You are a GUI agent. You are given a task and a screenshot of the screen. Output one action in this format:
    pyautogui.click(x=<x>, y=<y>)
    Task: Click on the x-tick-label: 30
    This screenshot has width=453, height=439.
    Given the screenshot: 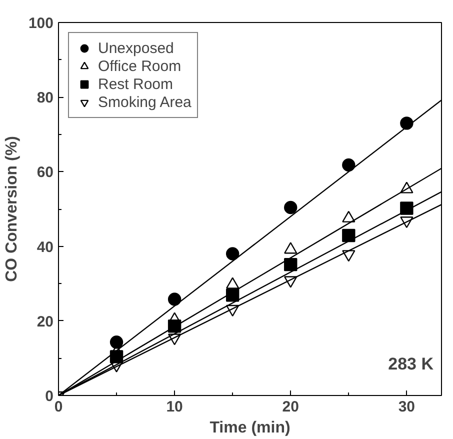 What is the action you would take?
    pyautogui.click(x=407, y=407)
    